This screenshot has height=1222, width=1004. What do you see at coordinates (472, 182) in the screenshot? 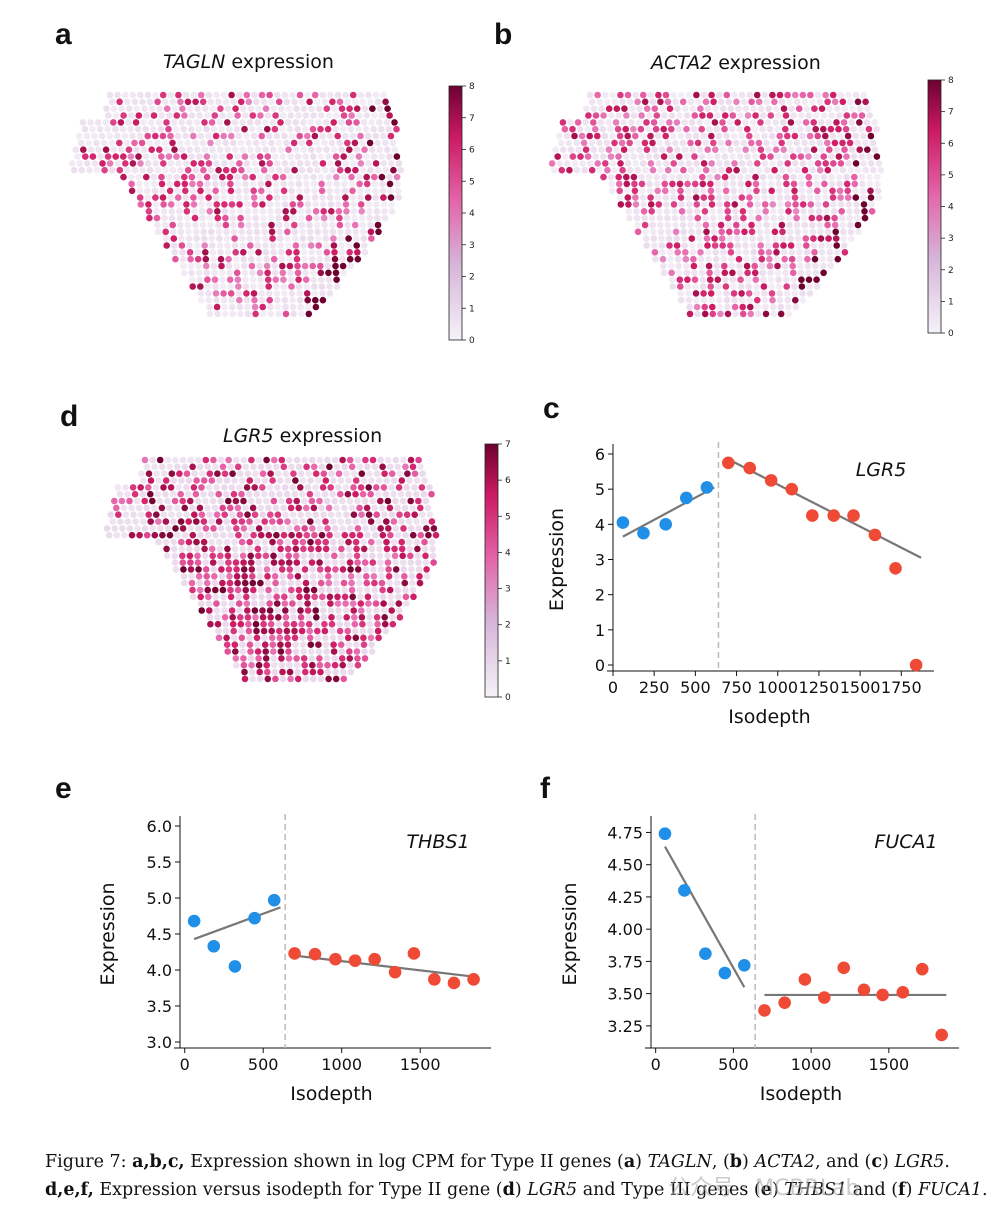
I see `colorbar-tick-label: 5` at bounding box center [472, 182].